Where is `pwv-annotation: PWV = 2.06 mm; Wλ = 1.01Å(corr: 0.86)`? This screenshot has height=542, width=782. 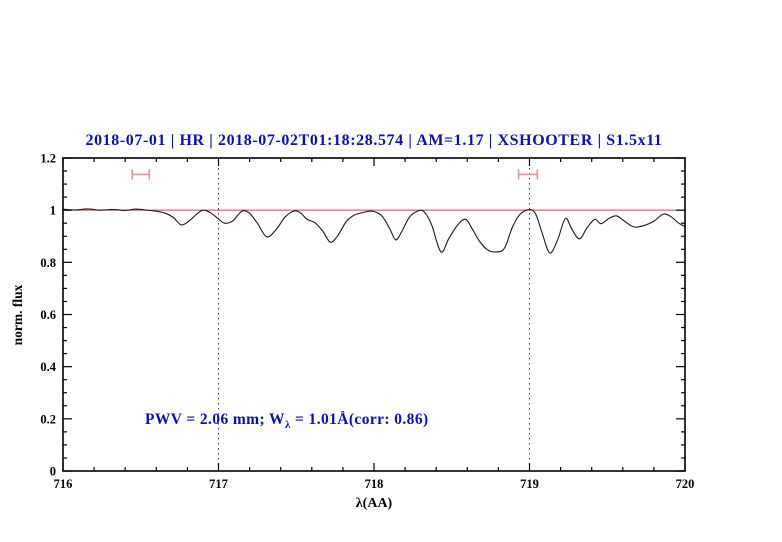 pwv-annotation: PWV = 2.06 mm; Wλ = 1.01Å(corr: 0.86) is located at coordinates (287, 421).